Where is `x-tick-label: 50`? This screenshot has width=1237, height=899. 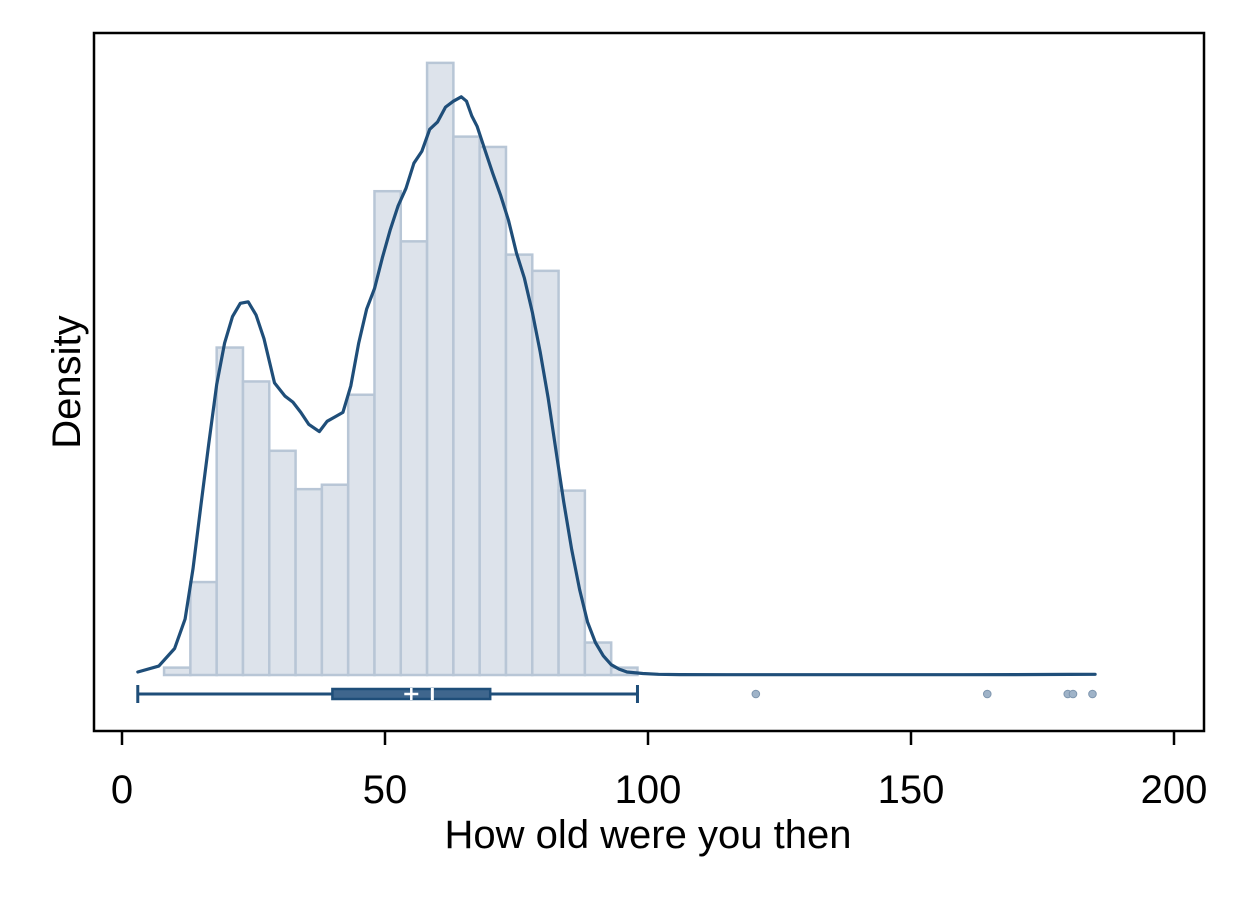 x-tick-label: 50 is located at coordinates (385, 790).